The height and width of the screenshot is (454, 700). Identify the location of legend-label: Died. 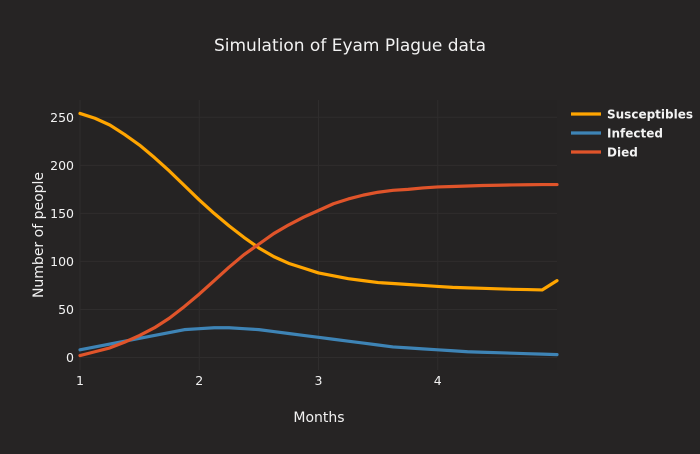
(622, 153).